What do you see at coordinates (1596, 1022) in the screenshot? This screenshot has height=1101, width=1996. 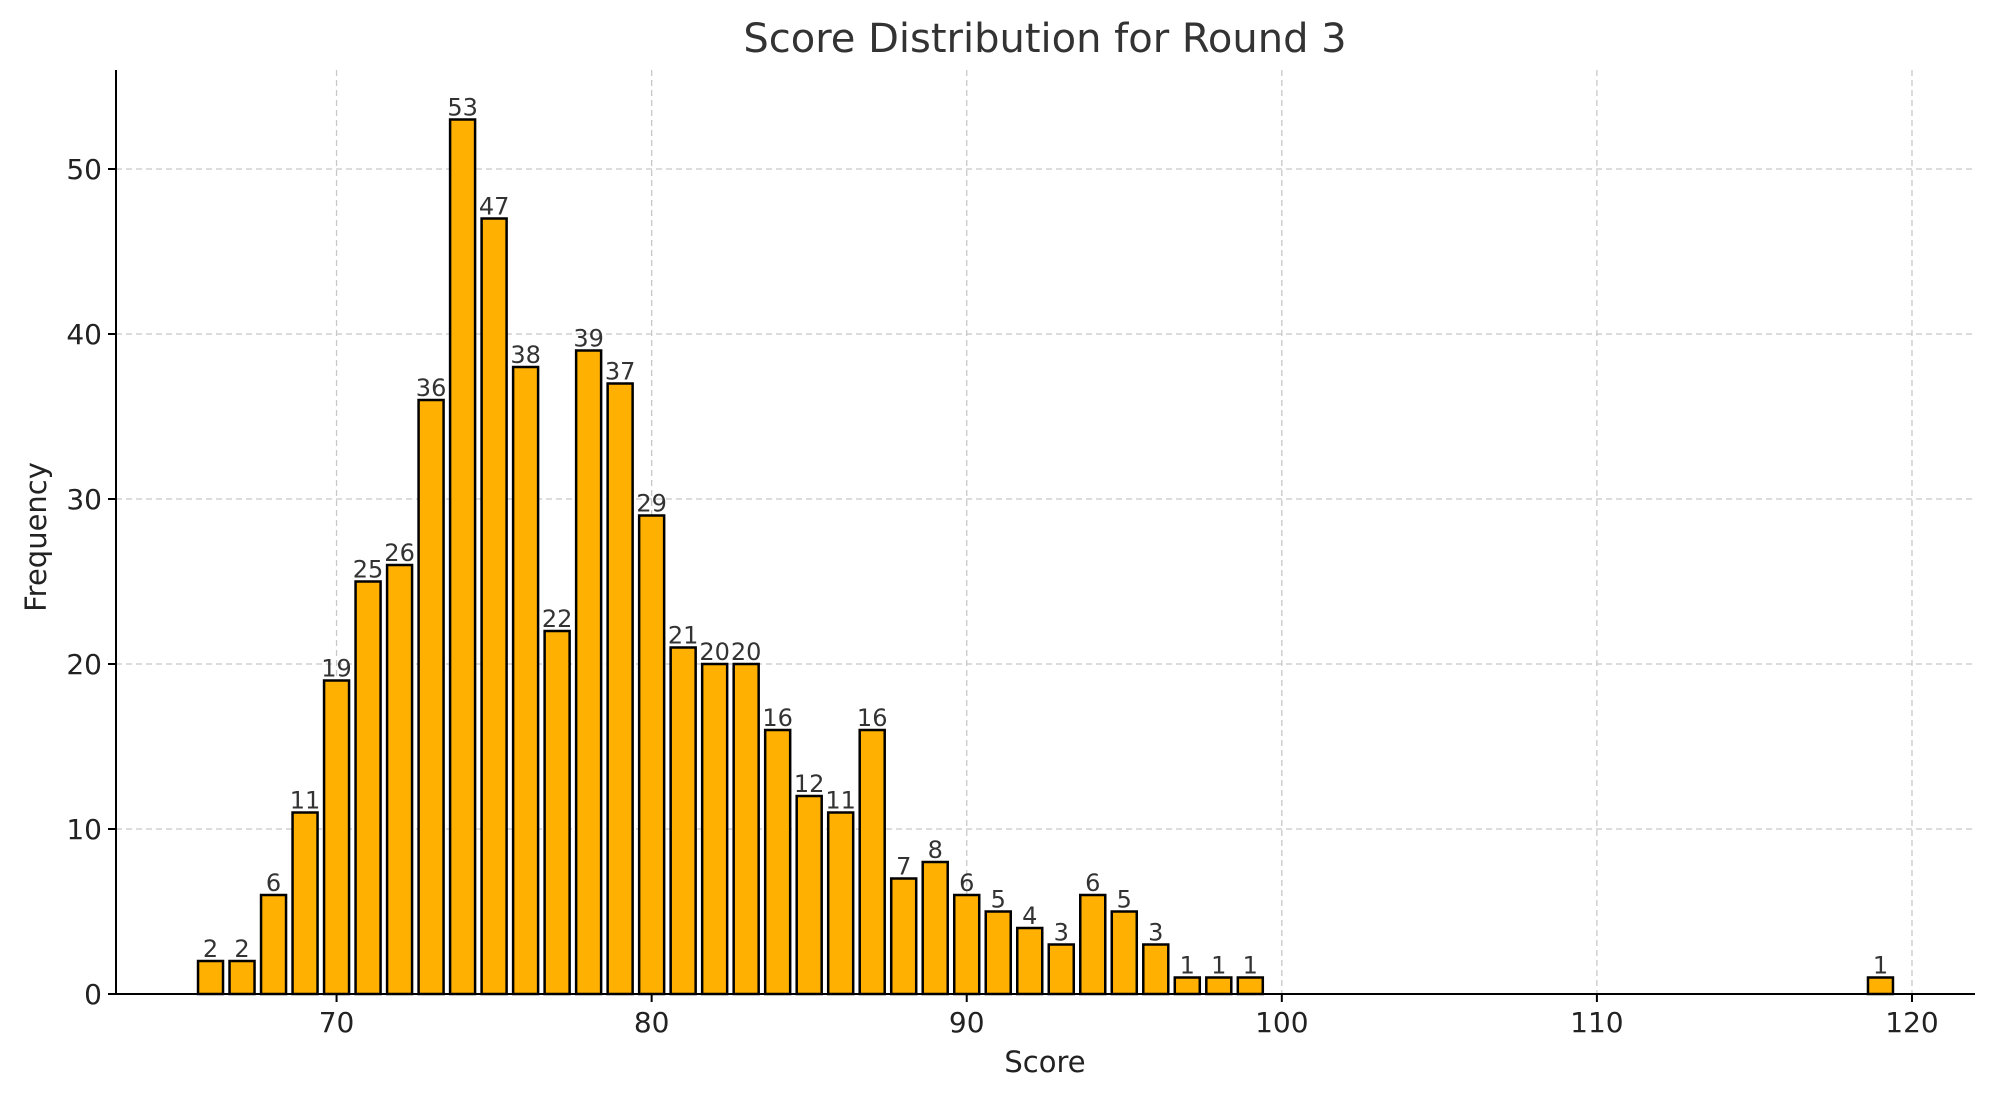 I see `x-tick-label: 110` at bounding box center [1596, 1022].